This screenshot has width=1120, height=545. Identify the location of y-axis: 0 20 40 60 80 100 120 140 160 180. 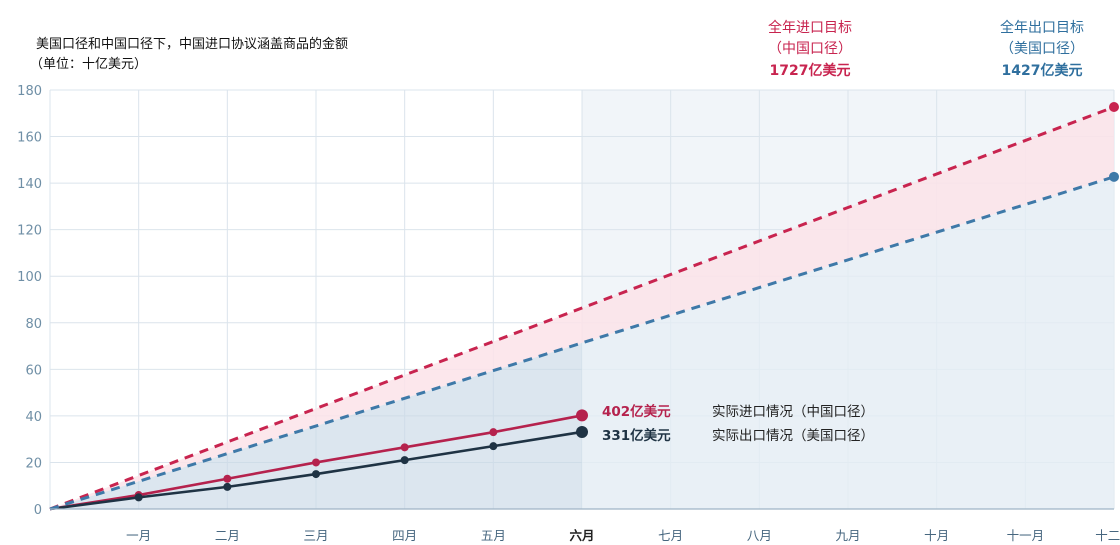
(29, 301).